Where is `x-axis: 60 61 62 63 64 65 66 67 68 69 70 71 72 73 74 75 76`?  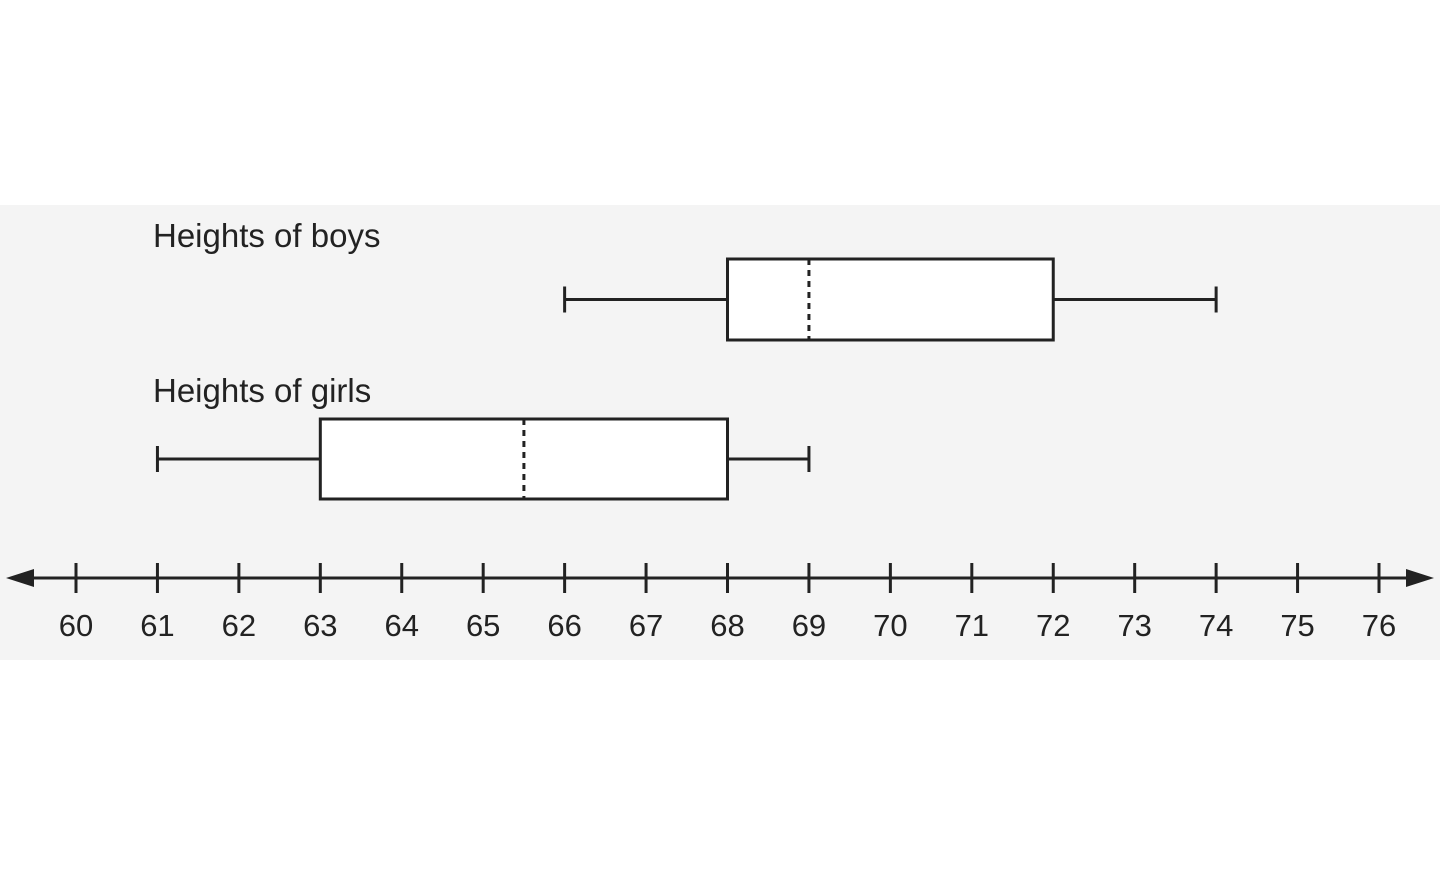
x-axis: 60 61 62 63 64 65 66 67 68 69 70 71 72 73 74 75 76 is located at coordinates (720, 603).